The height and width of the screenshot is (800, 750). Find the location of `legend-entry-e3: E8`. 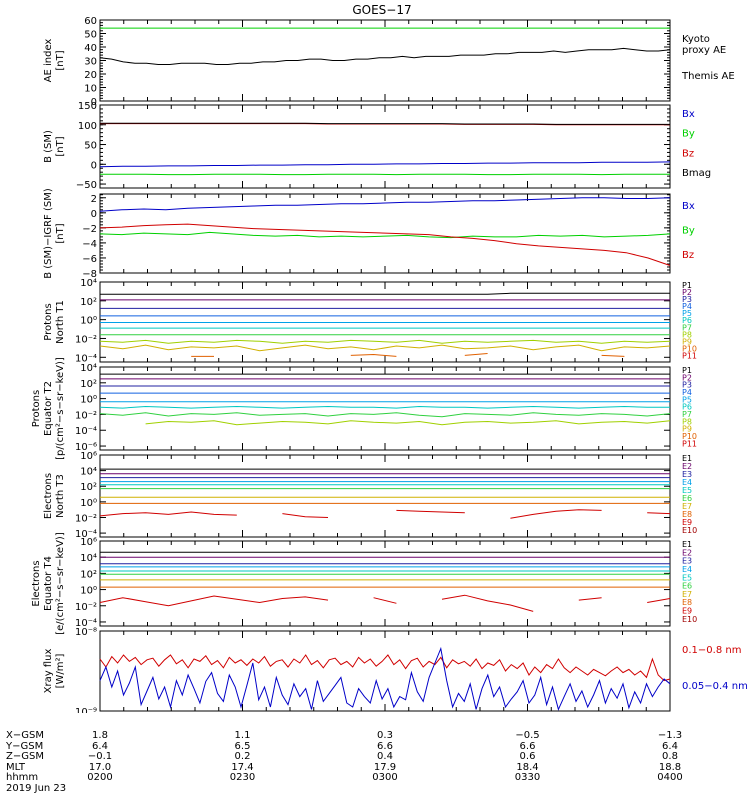

legend-entry-e3: E8 is located at coordinates (687, 514).